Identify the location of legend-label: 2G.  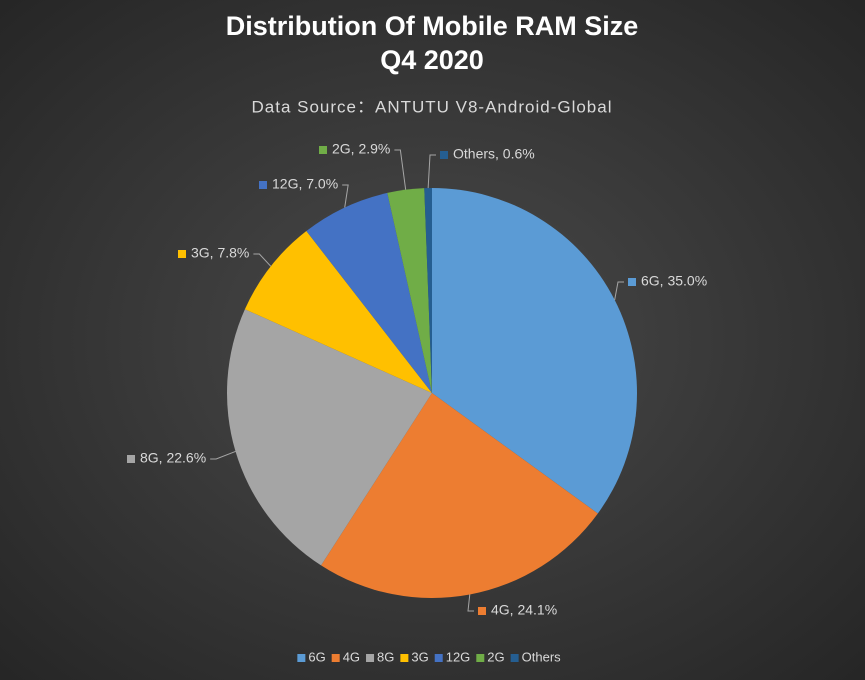
(495, 656).